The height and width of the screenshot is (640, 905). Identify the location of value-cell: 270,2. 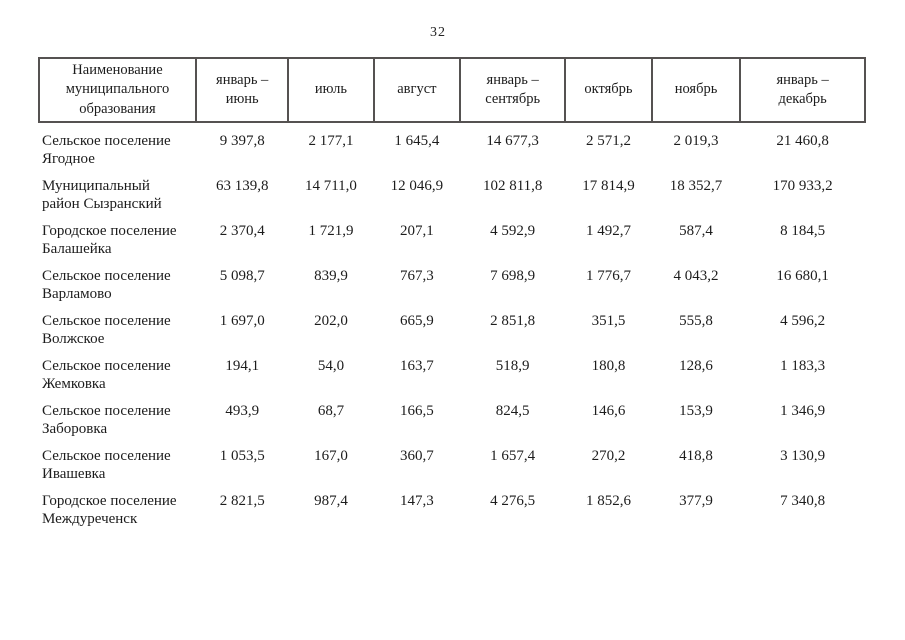
(608, 456).